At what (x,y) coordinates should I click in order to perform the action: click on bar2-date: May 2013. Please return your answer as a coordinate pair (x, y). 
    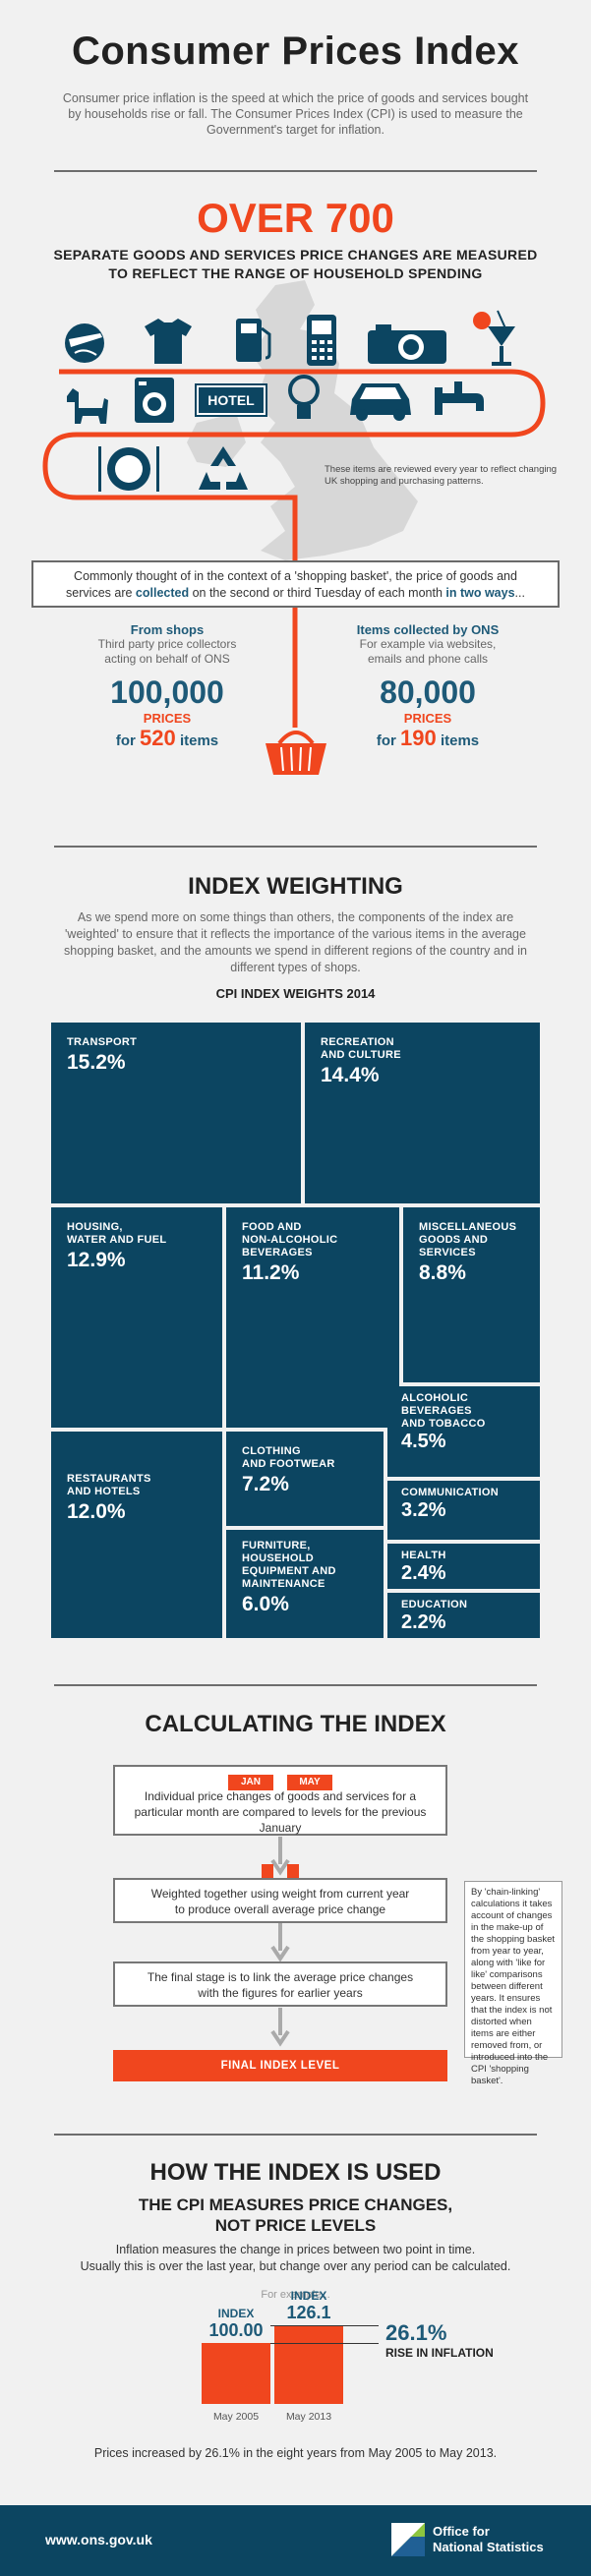
    Looking at the image, I should click on (308, 2417).